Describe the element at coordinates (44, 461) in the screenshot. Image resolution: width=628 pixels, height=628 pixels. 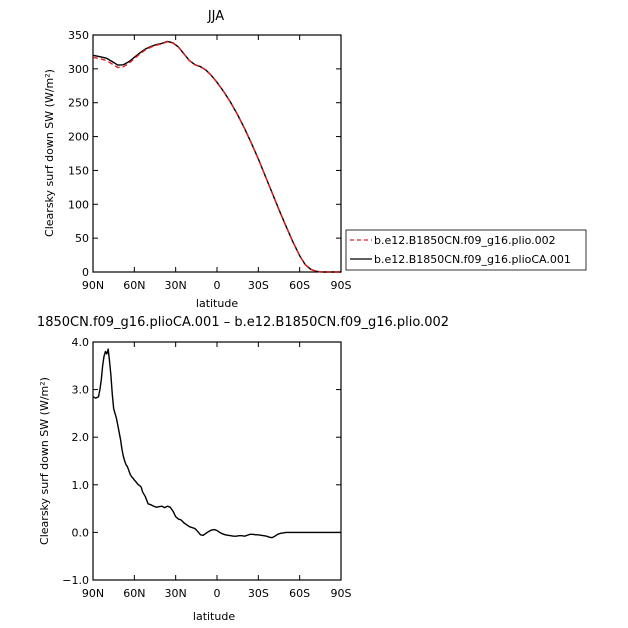
I see `bottom-y-axis-label: Clearsky surf down SW (W/m²)` at that location.